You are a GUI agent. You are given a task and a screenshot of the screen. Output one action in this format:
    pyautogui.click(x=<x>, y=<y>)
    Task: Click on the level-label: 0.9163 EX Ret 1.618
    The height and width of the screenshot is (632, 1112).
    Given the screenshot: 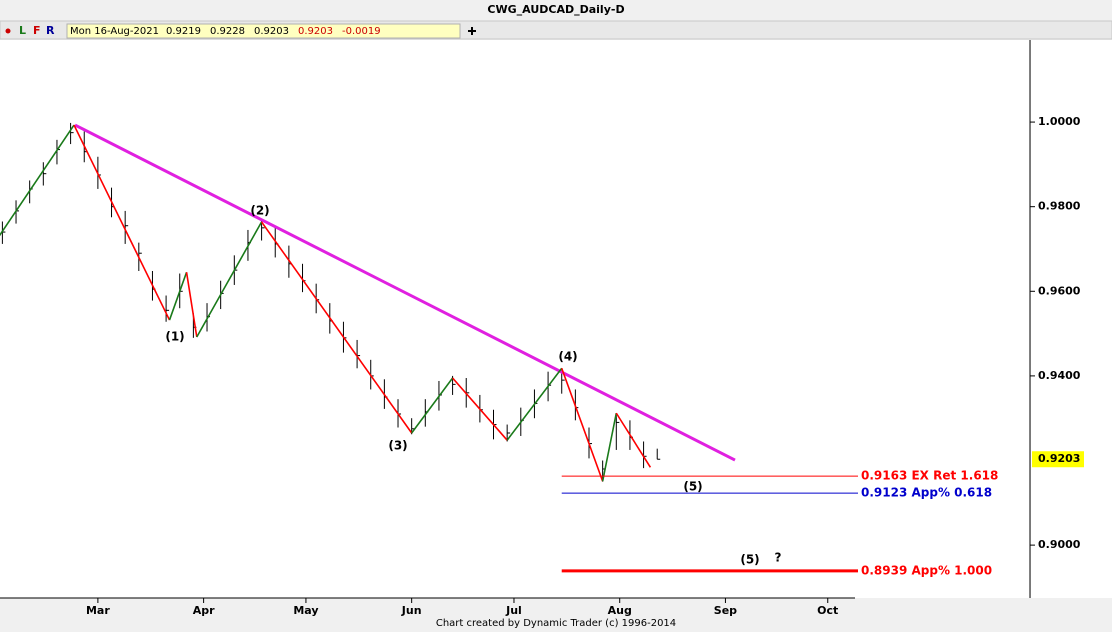 What is the action you would take?
    pyautogui.click(x=929, y=476)
    